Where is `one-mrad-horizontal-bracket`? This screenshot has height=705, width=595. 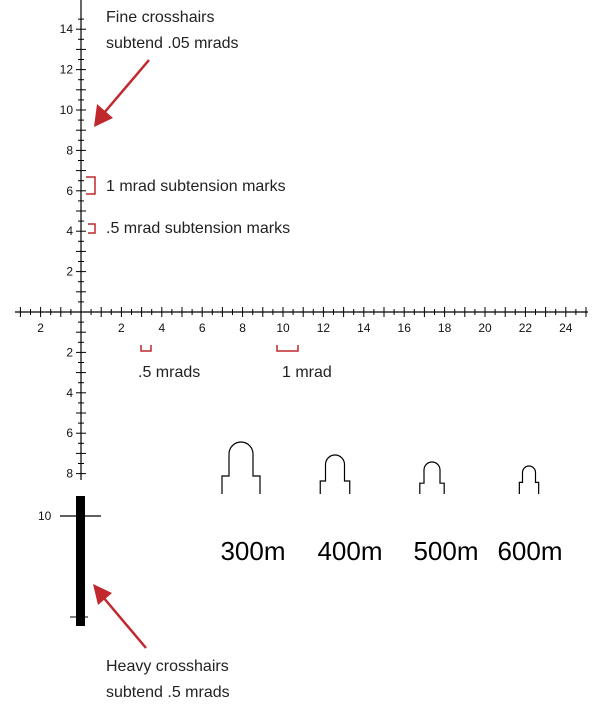
one-mrad-horizontal-bracket is located at coordinates (287, 348).